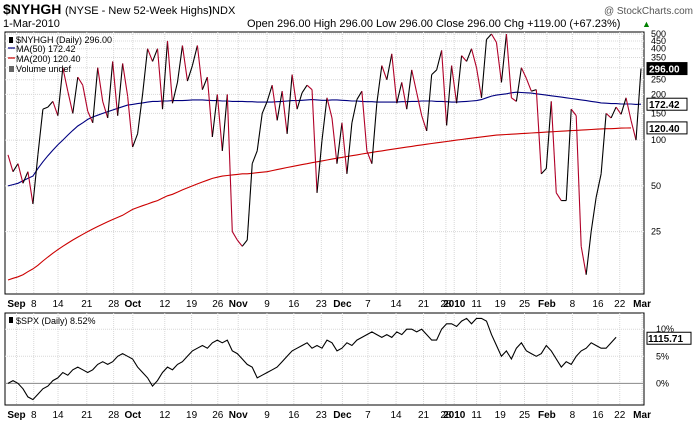 This screenshot has height=426, width=696. Describe the element at coordinates (665, 329) in the screenshot. I see `y-tick-label: 10%` at that location.